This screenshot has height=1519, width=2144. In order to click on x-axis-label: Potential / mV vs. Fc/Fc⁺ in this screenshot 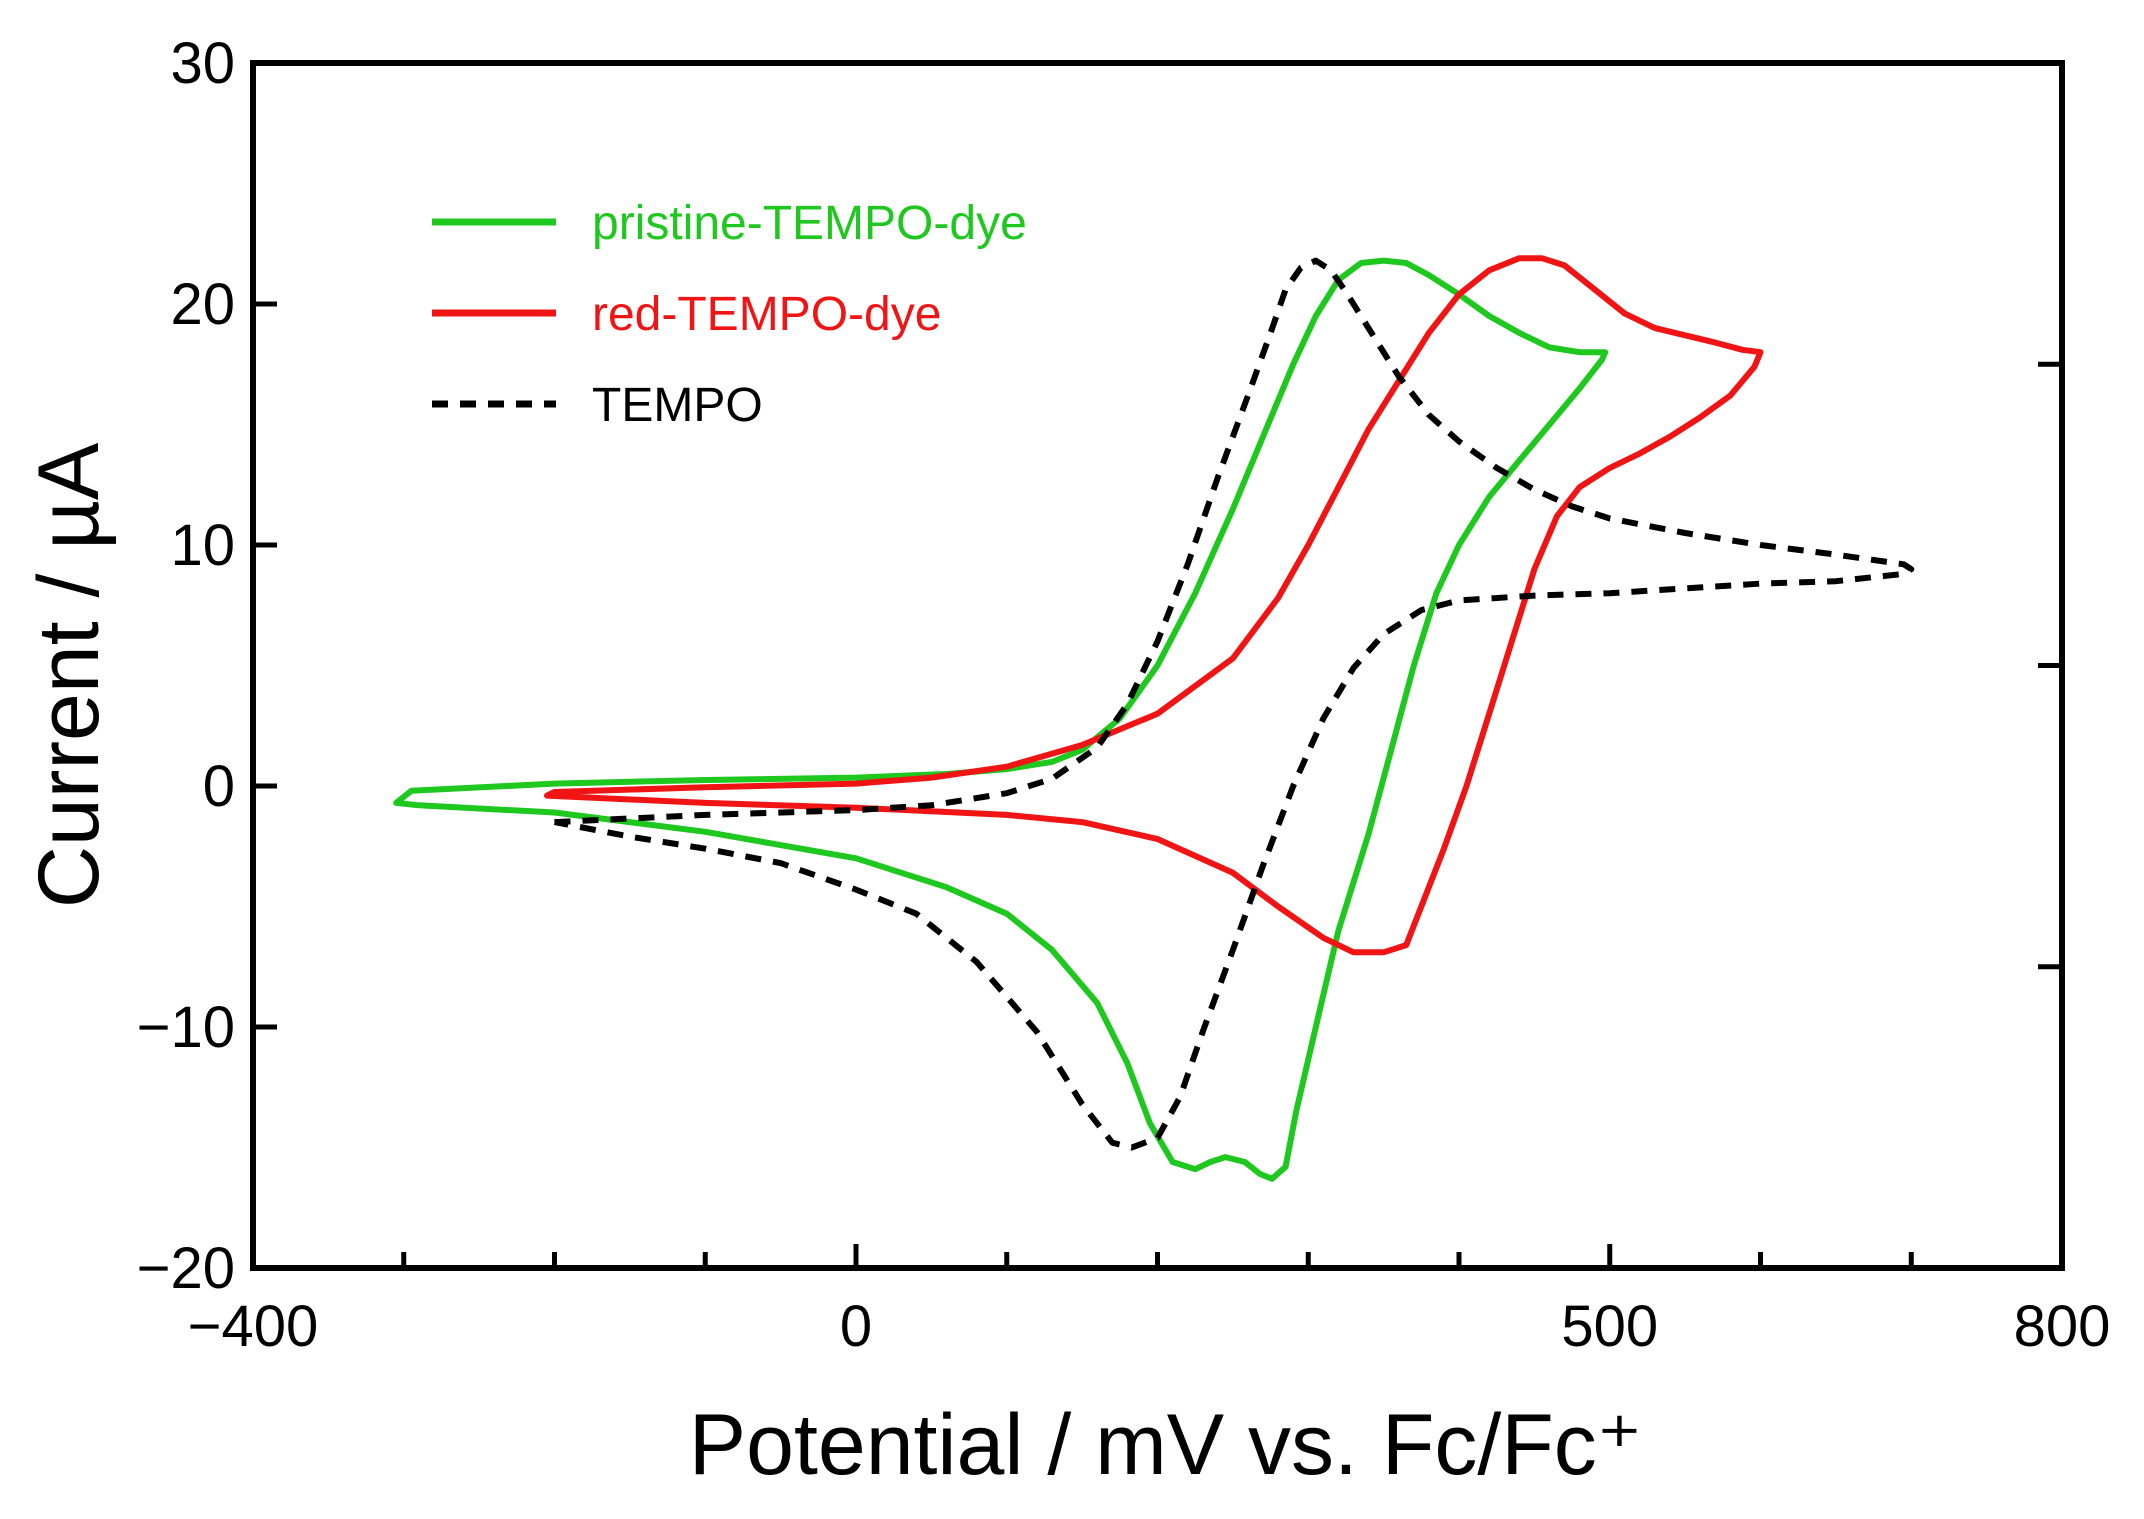, I will do `click(1165, 1445)`.